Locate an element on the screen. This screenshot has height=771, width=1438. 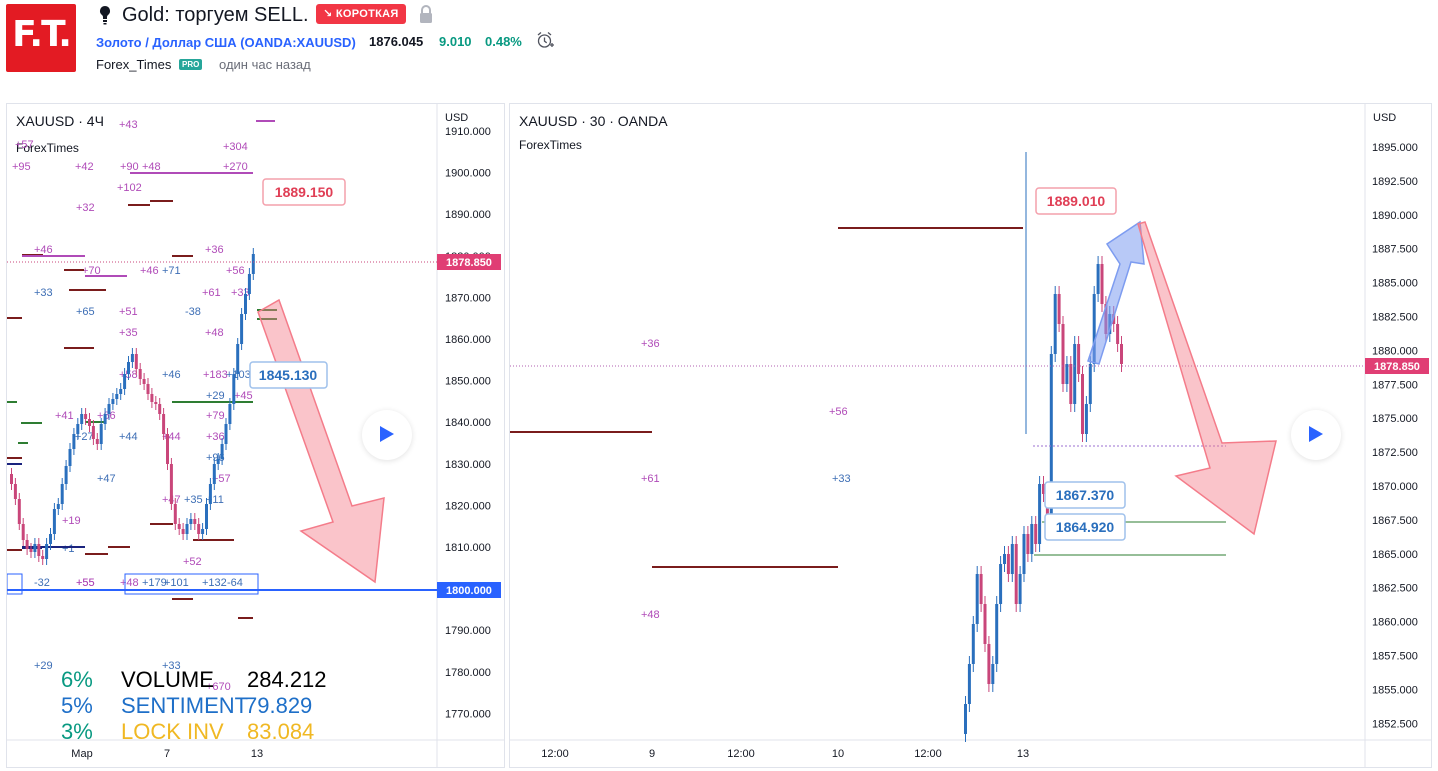
price-tick: 1860.000 is located at coordinates (468, 340).